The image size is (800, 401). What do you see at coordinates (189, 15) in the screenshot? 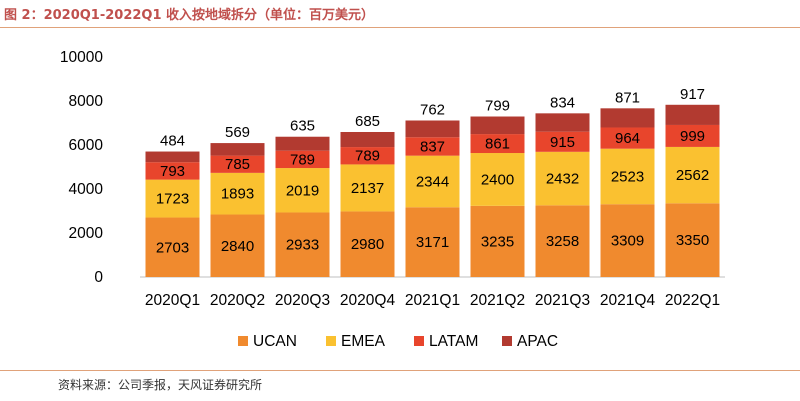
I see `chart-title: 图 2：2020Q1-2022Q1 收入按地域拆分（单位：百万美元）` at bounding box center [189, 15].